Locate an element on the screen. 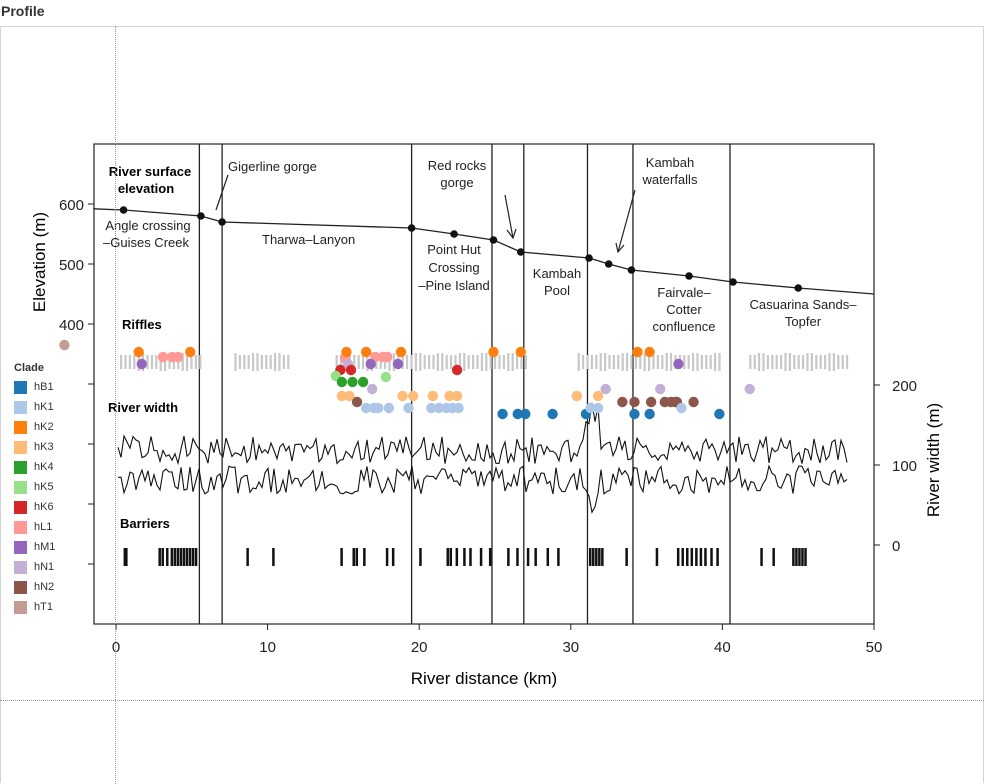 The width and height of the screenshot is (984, 784). legend-label: hL1 is located at coordinates (43, 527).